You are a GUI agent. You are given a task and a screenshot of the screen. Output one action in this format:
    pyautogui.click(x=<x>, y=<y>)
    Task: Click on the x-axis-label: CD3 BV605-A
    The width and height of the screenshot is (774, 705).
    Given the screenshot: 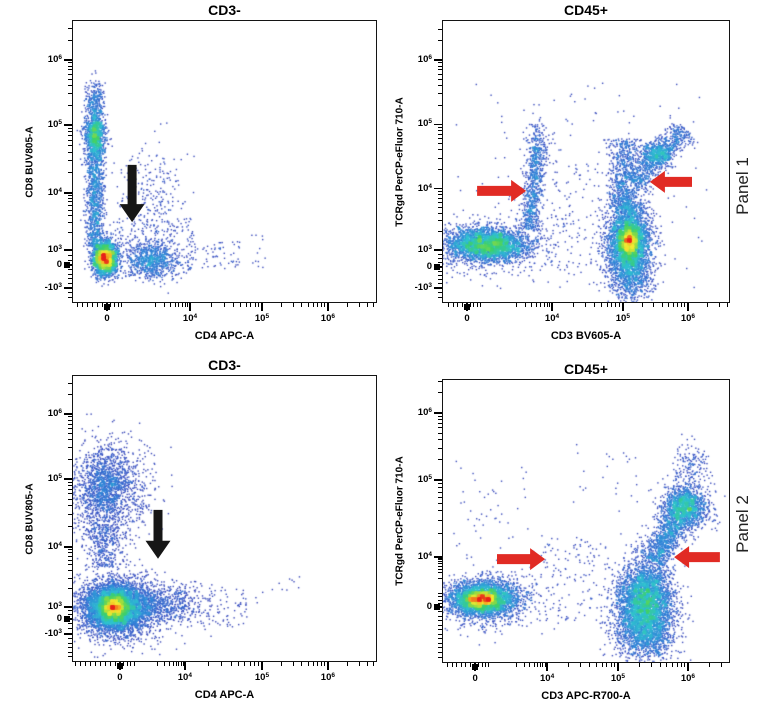 What is the action you would take?
    pyautogui.click(x=586, y=336)
    